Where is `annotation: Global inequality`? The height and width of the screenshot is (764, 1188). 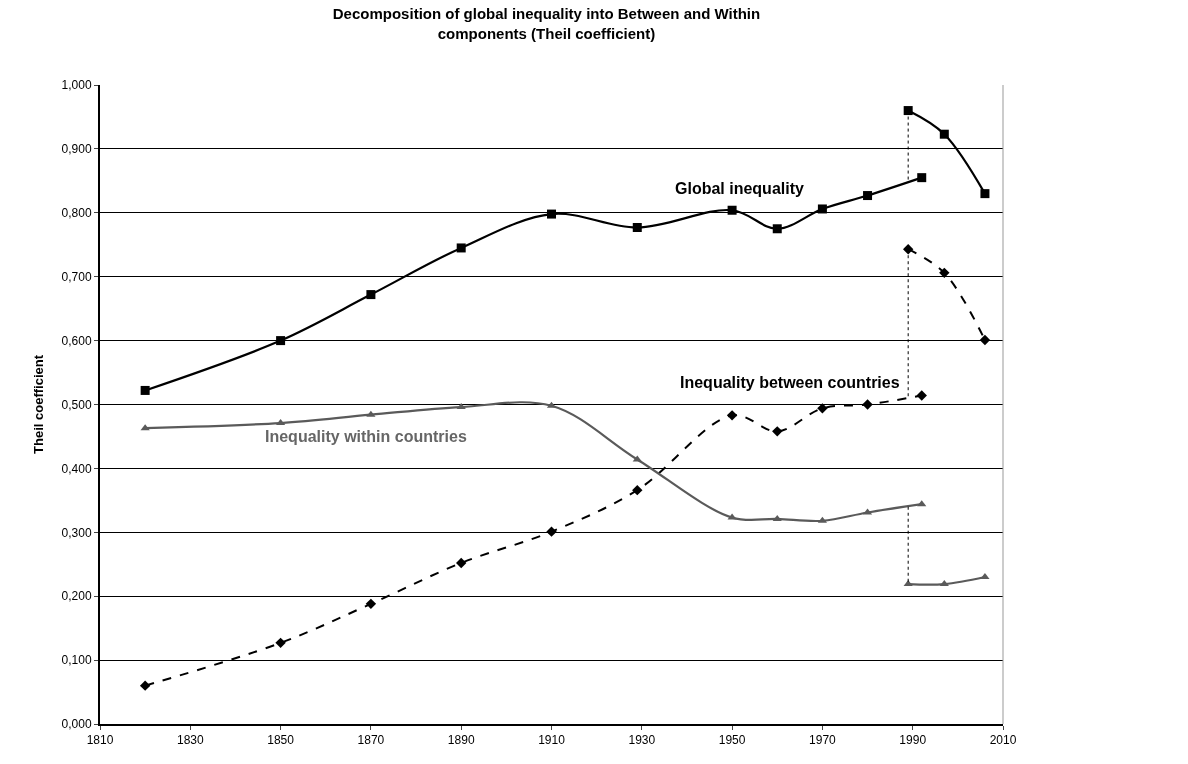
annotation: Global inequality is located at coordinates (740, 188).